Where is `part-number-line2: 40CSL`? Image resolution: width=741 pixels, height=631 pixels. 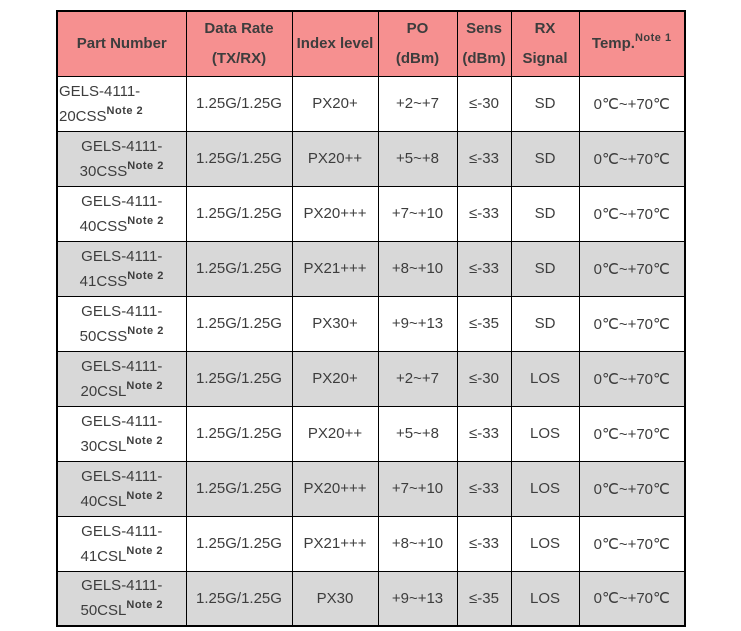 part-number-line2: 40CSL is located at coordinates (103, 501).